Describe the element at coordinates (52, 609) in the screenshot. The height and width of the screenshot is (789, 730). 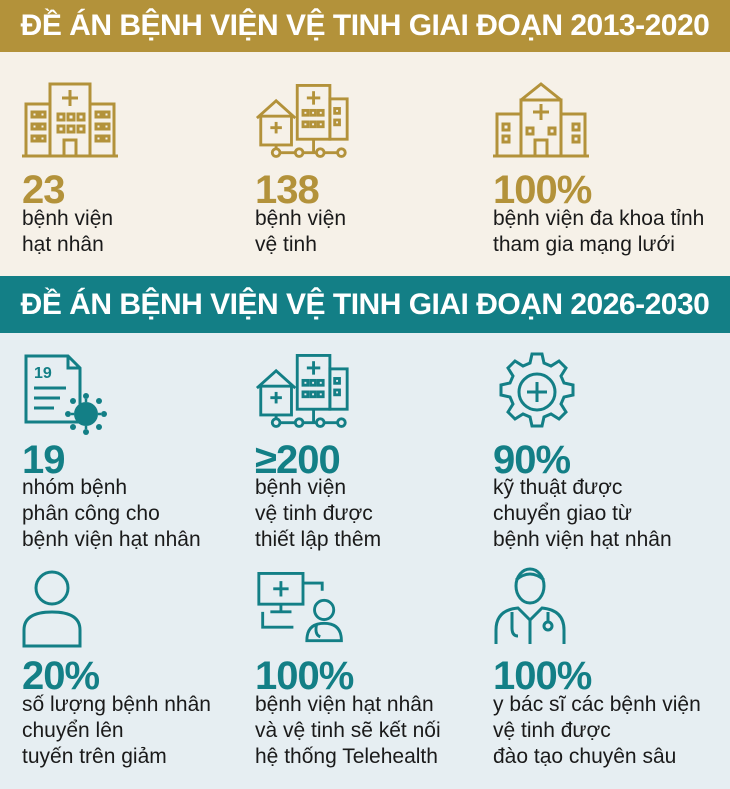
I see `patient-icon` at that location.